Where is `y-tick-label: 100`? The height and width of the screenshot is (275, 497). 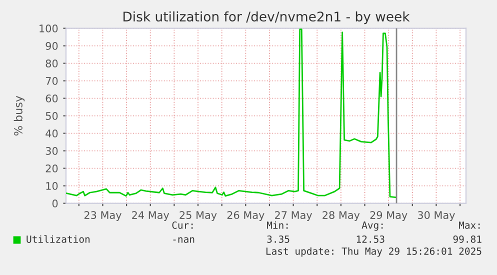 y-tick-label: 100 is located at coordinates (49, 28).